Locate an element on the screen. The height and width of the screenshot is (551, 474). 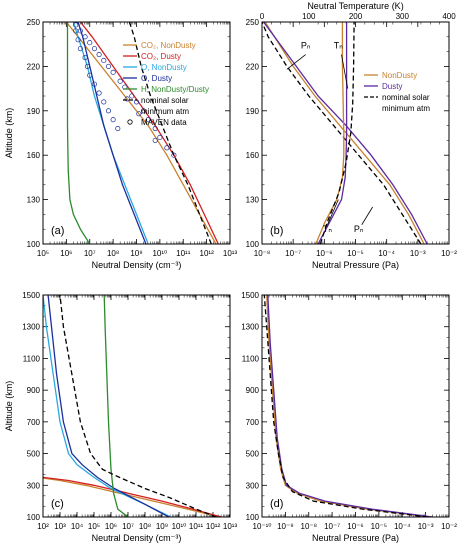
x-tick-label: 10⁻⁸ is located at coordinates (309, 526).